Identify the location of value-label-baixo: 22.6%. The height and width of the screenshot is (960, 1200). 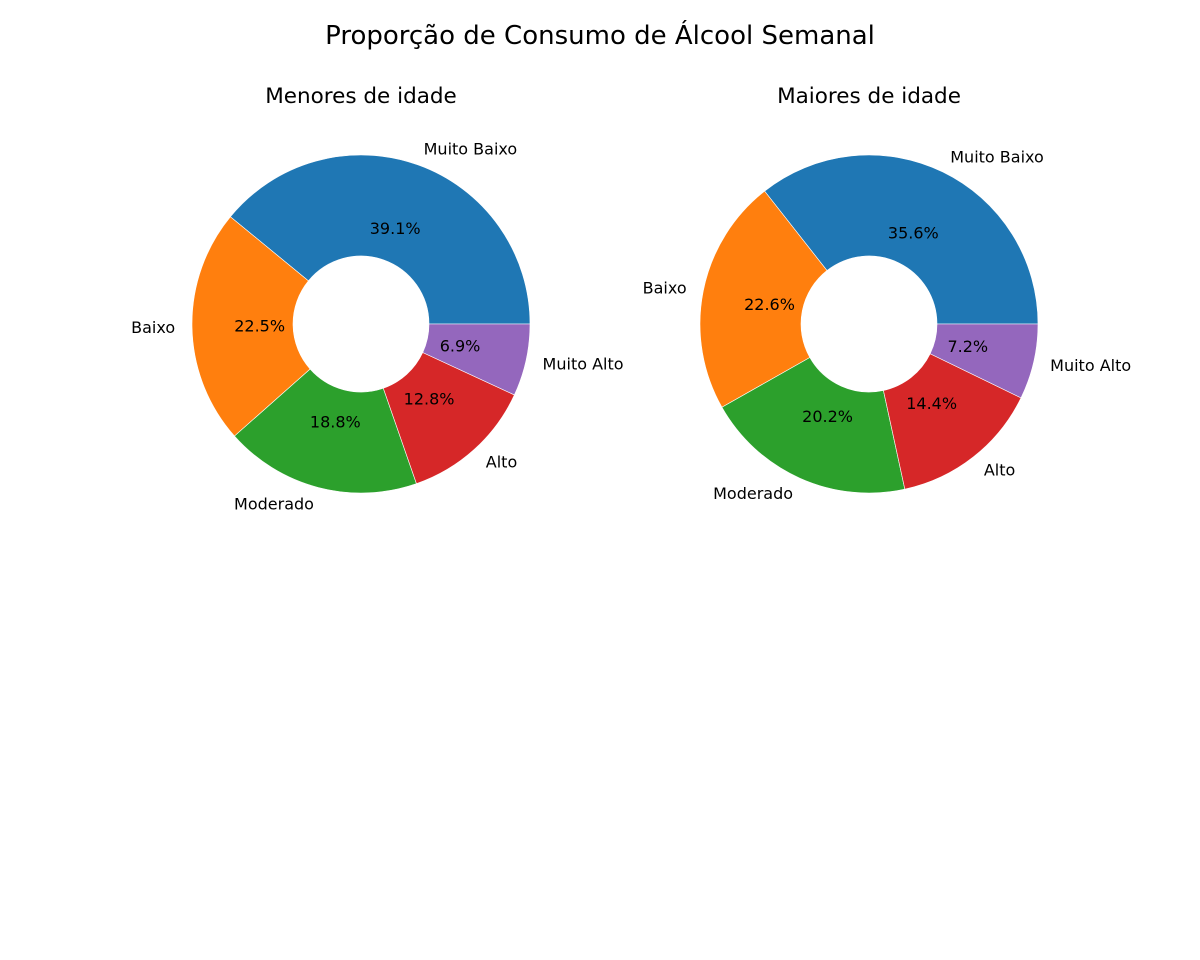
(769, 304).